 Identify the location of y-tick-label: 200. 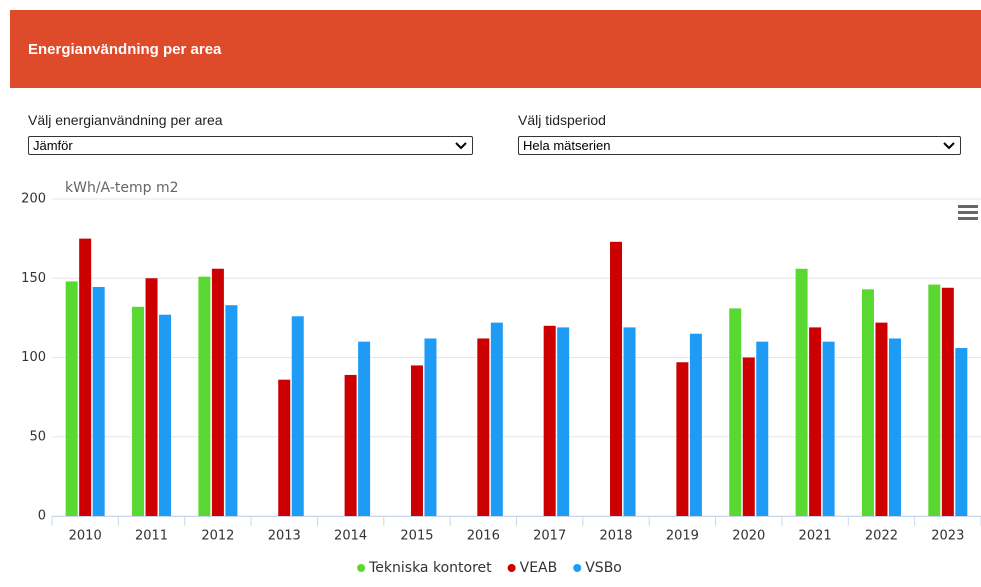
(33, 199).